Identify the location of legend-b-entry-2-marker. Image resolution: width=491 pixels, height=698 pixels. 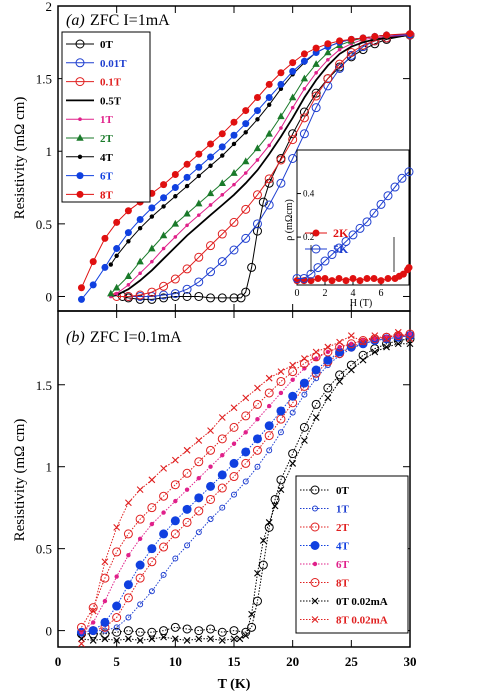
(315, 527).